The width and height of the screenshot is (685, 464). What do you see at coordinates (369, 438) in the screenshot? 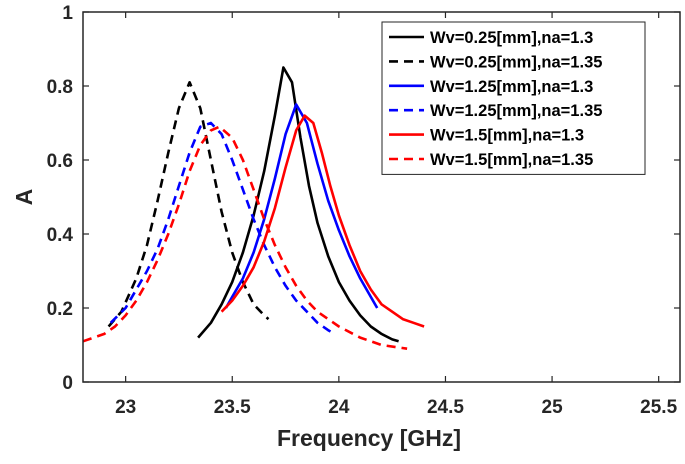
I see `x-axis-title: Frequency [GHz]` at bounding box center [369, 438].